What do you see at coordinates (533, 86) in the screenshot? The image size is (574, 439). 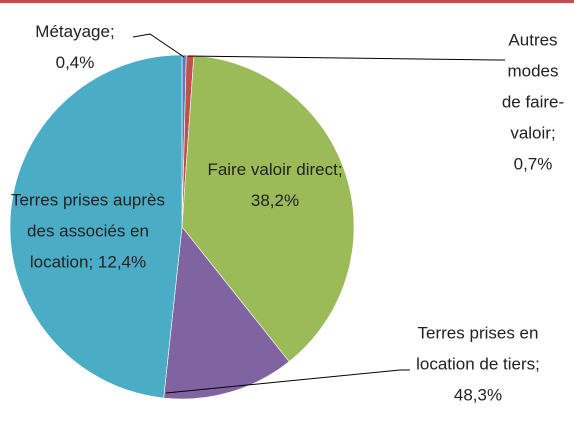 I see `category-label: Autres modes de faire-valoir` at bounding box center [533, 86].